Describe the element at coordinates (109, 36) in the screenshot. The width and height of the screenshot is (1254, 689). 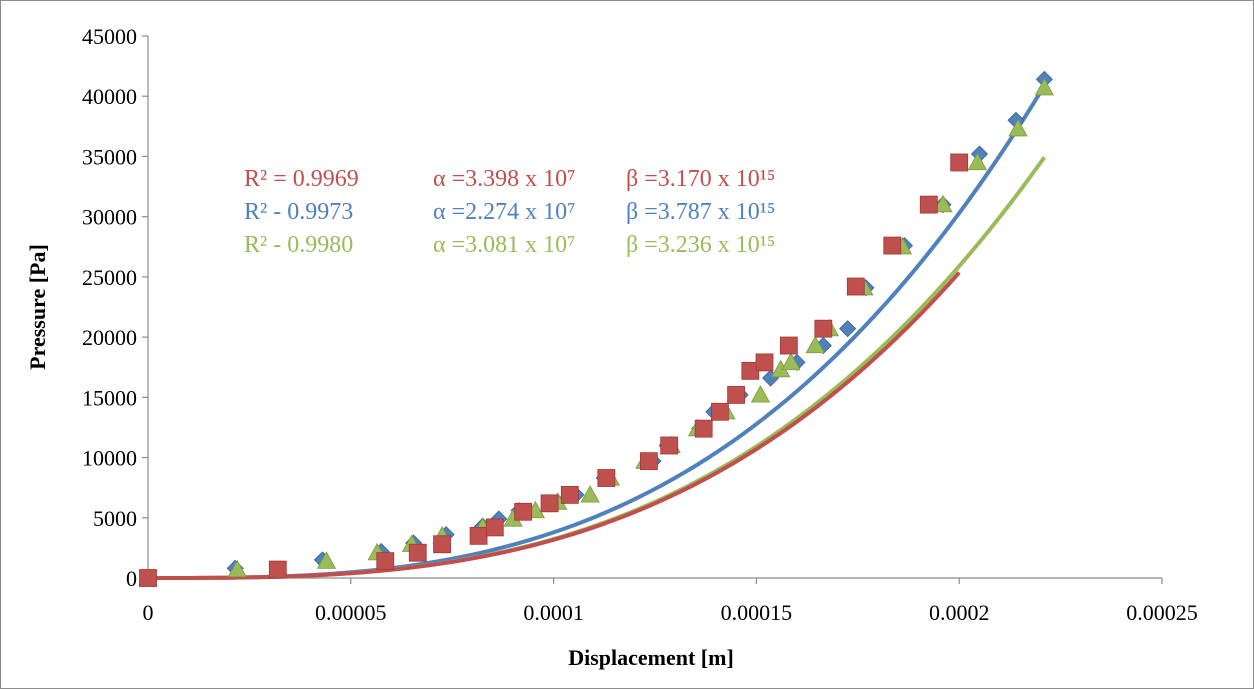
I see `y-tick-label: 45000` at that location.